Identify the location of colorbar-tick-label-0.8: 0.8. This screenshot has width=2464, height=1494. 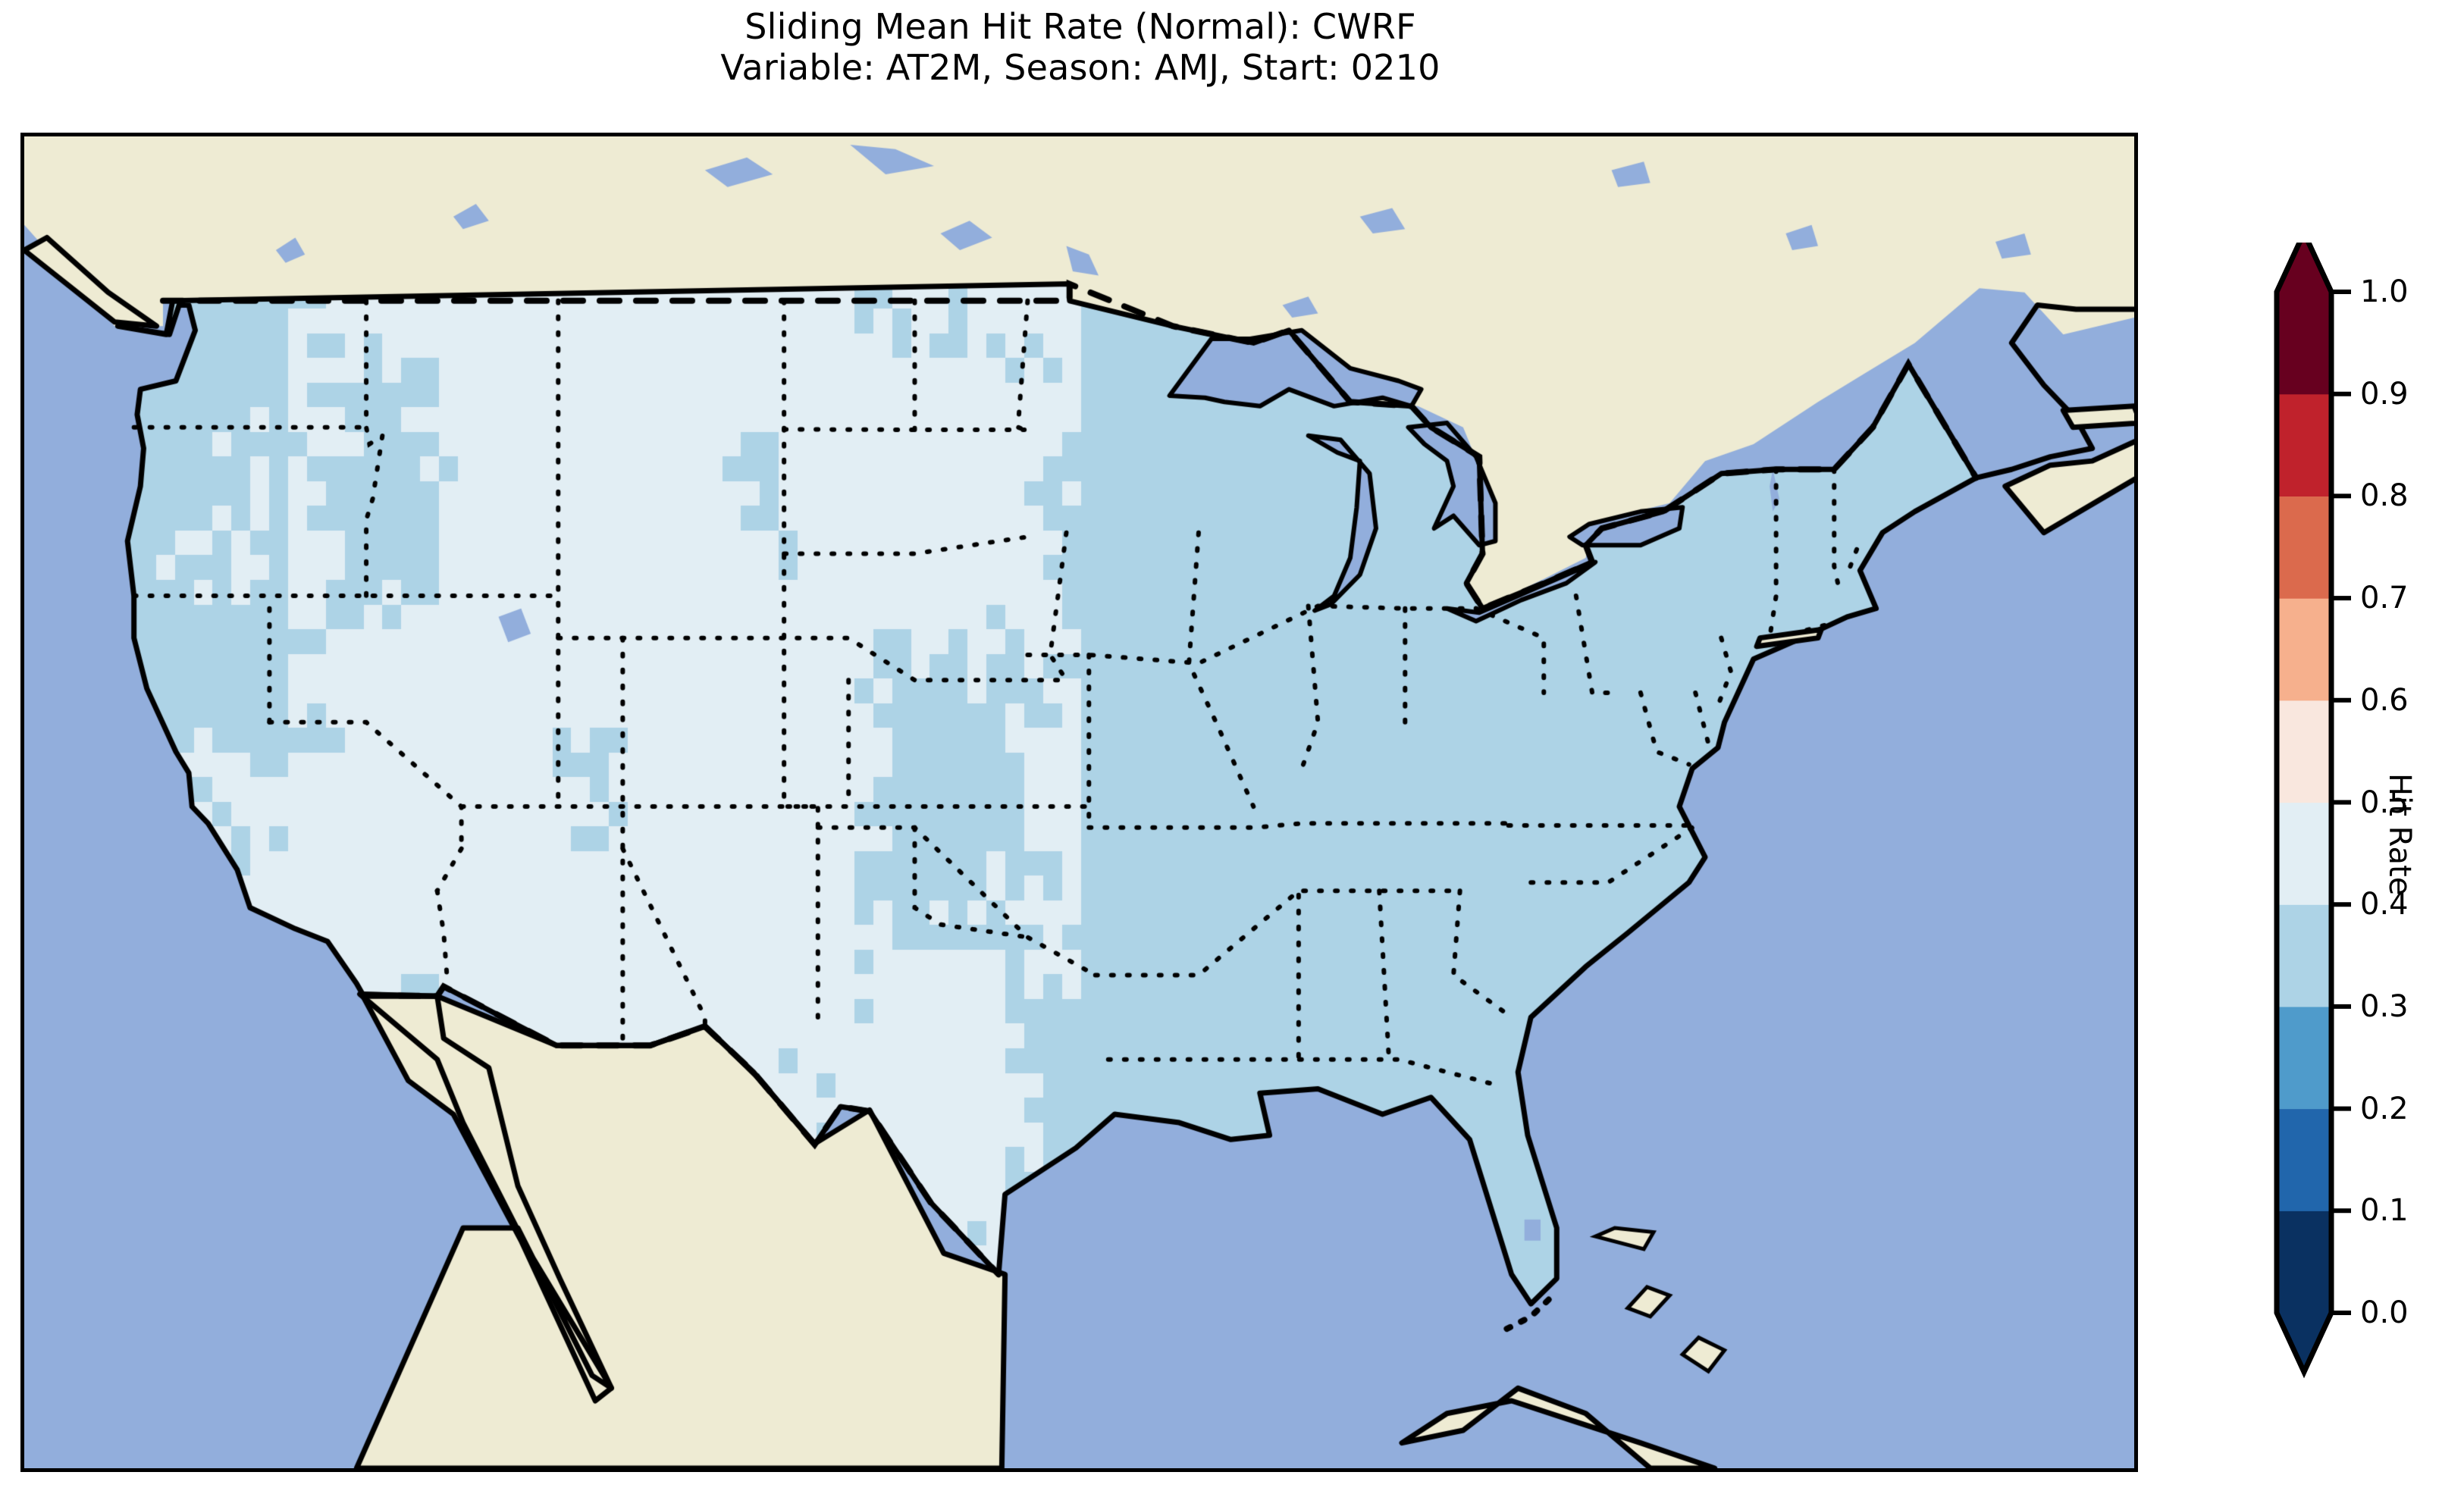
(2384, 496).